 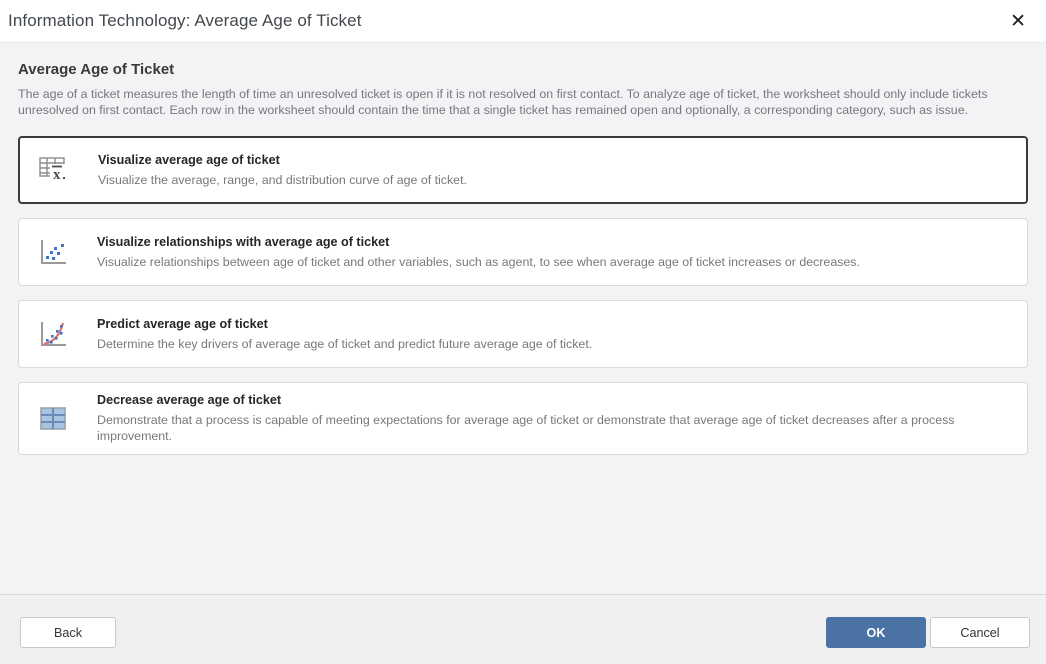 I want to click on ok-button: OK, so click(x=876, y=632).